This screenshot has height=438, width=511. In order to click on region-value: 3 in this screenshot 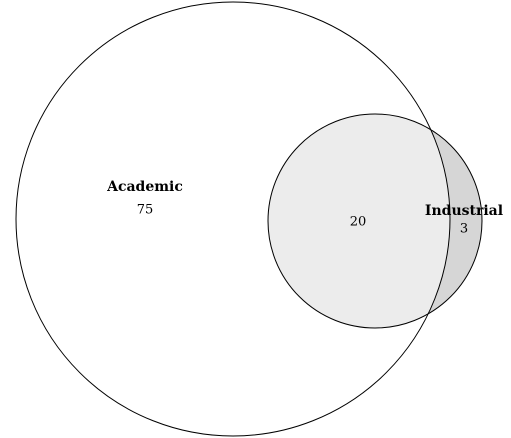, I will do `click(464, 229)`.